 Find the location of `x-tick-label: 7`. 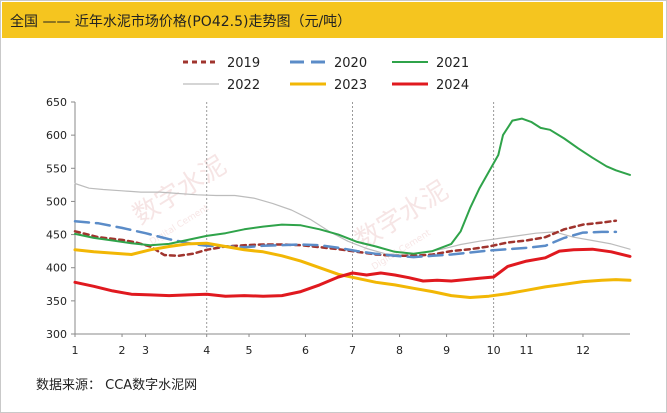

x-tick-label: 7 is located at coordinates (352, 350).